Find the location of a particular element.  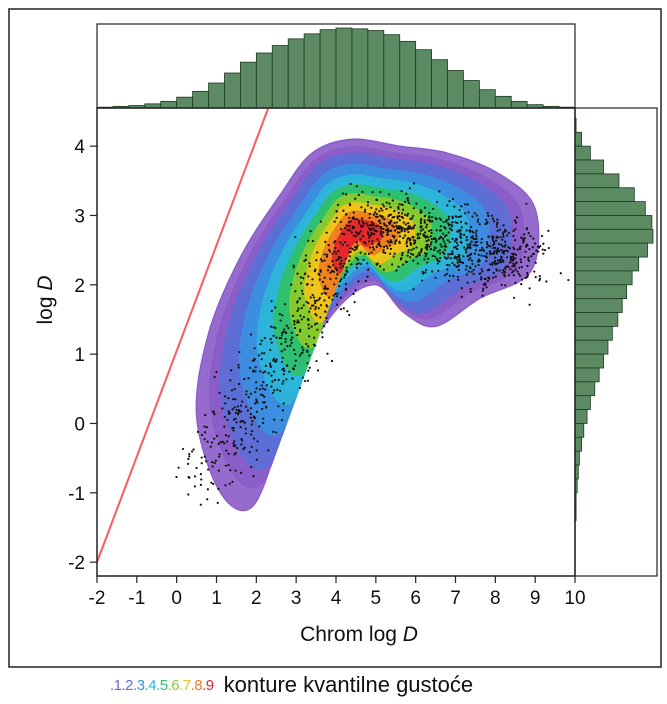

x-tick-label: 7 is located at coordinates (455, 598).